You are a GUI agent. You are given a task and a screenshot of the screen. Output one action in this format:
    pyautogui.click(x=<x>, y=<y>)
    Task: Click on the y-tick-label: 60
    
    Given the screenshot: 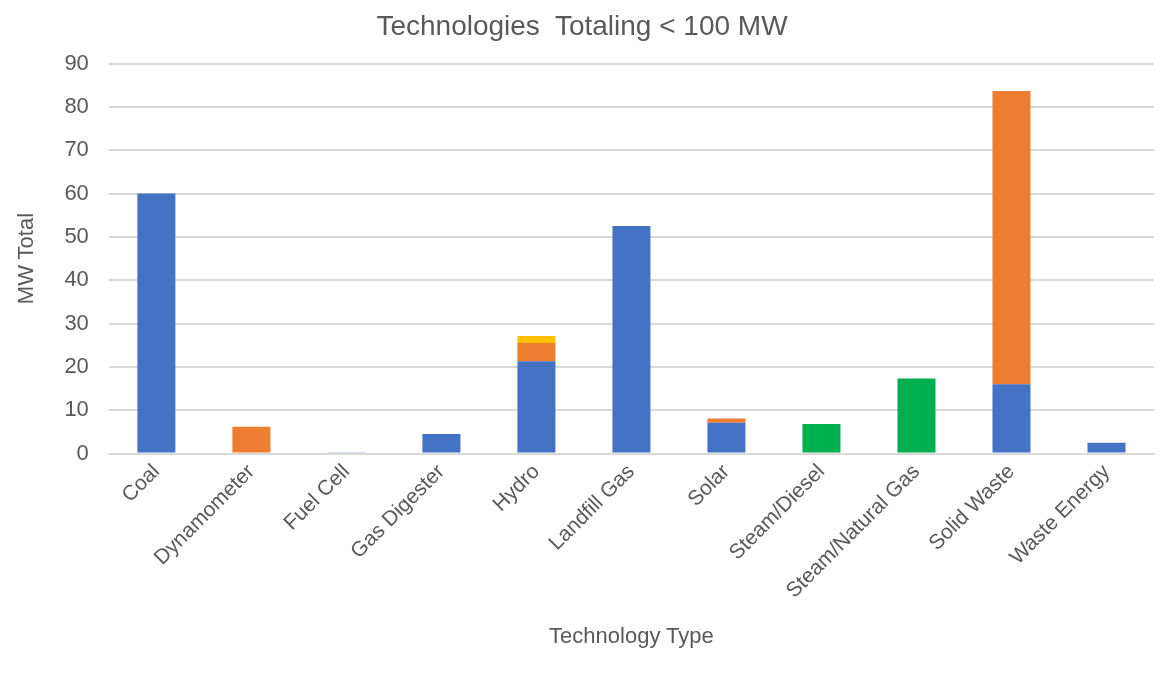 What is the action you would take?
    pyautogui.click(x=76, y=192)
    